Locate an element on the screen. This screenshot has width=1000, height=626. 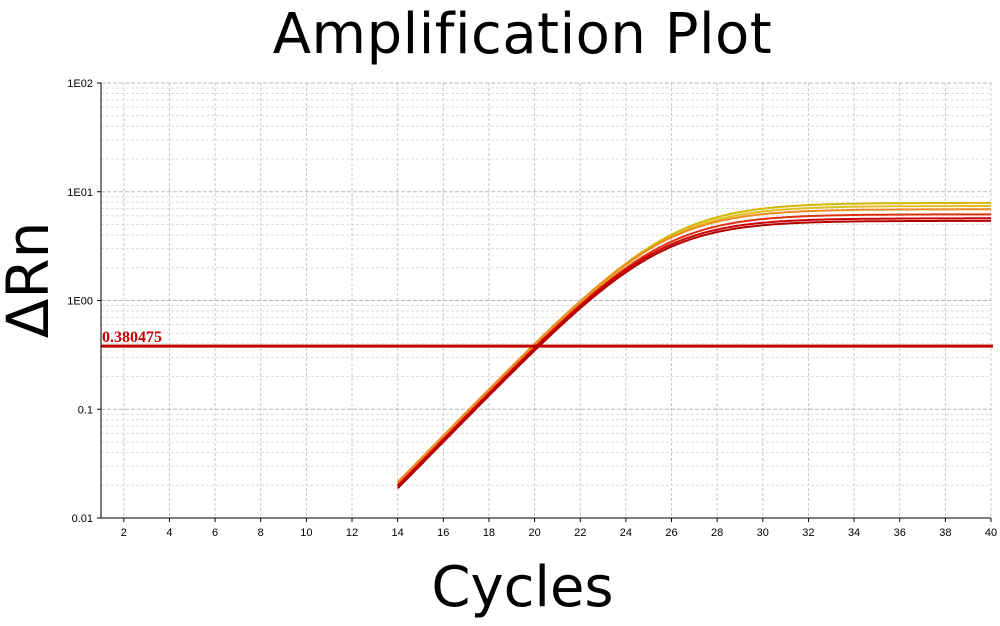
x-tick-label: 14 is located at coordinates (398, 533).